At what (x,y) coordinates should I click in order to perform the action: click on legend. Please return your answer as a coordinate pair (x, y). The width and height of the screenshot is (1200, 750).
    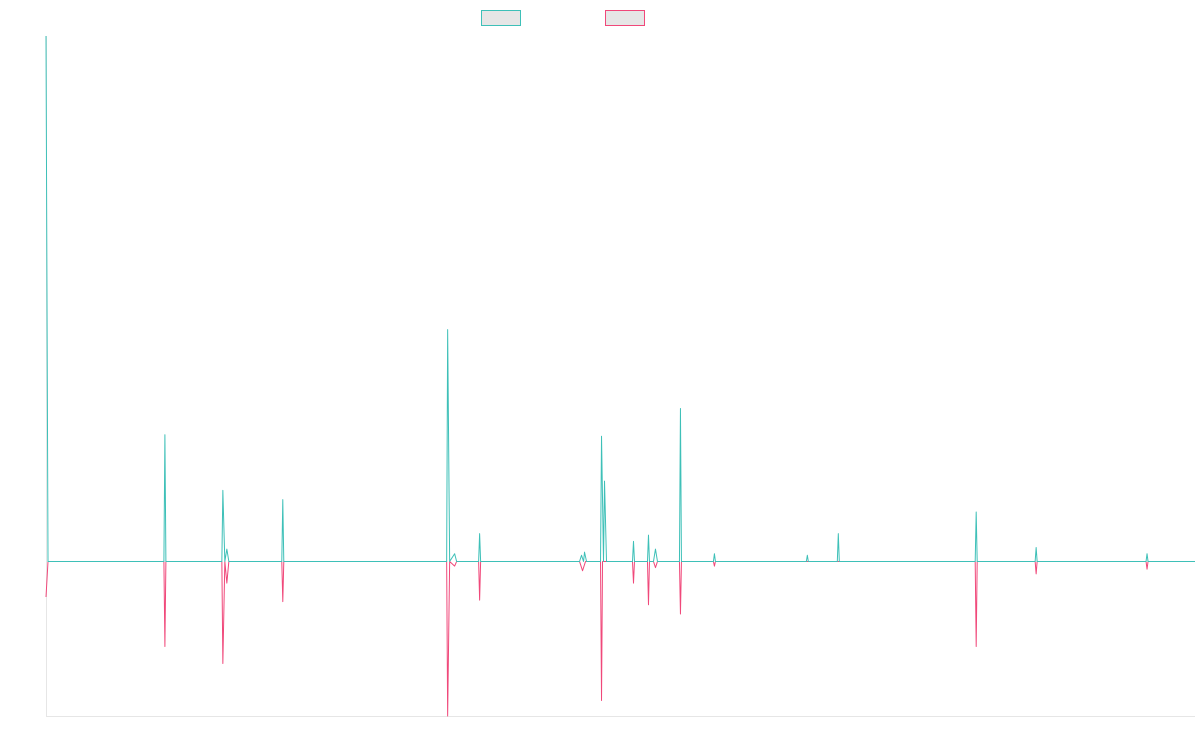
    Looking at the image, I should click on (563, 18).